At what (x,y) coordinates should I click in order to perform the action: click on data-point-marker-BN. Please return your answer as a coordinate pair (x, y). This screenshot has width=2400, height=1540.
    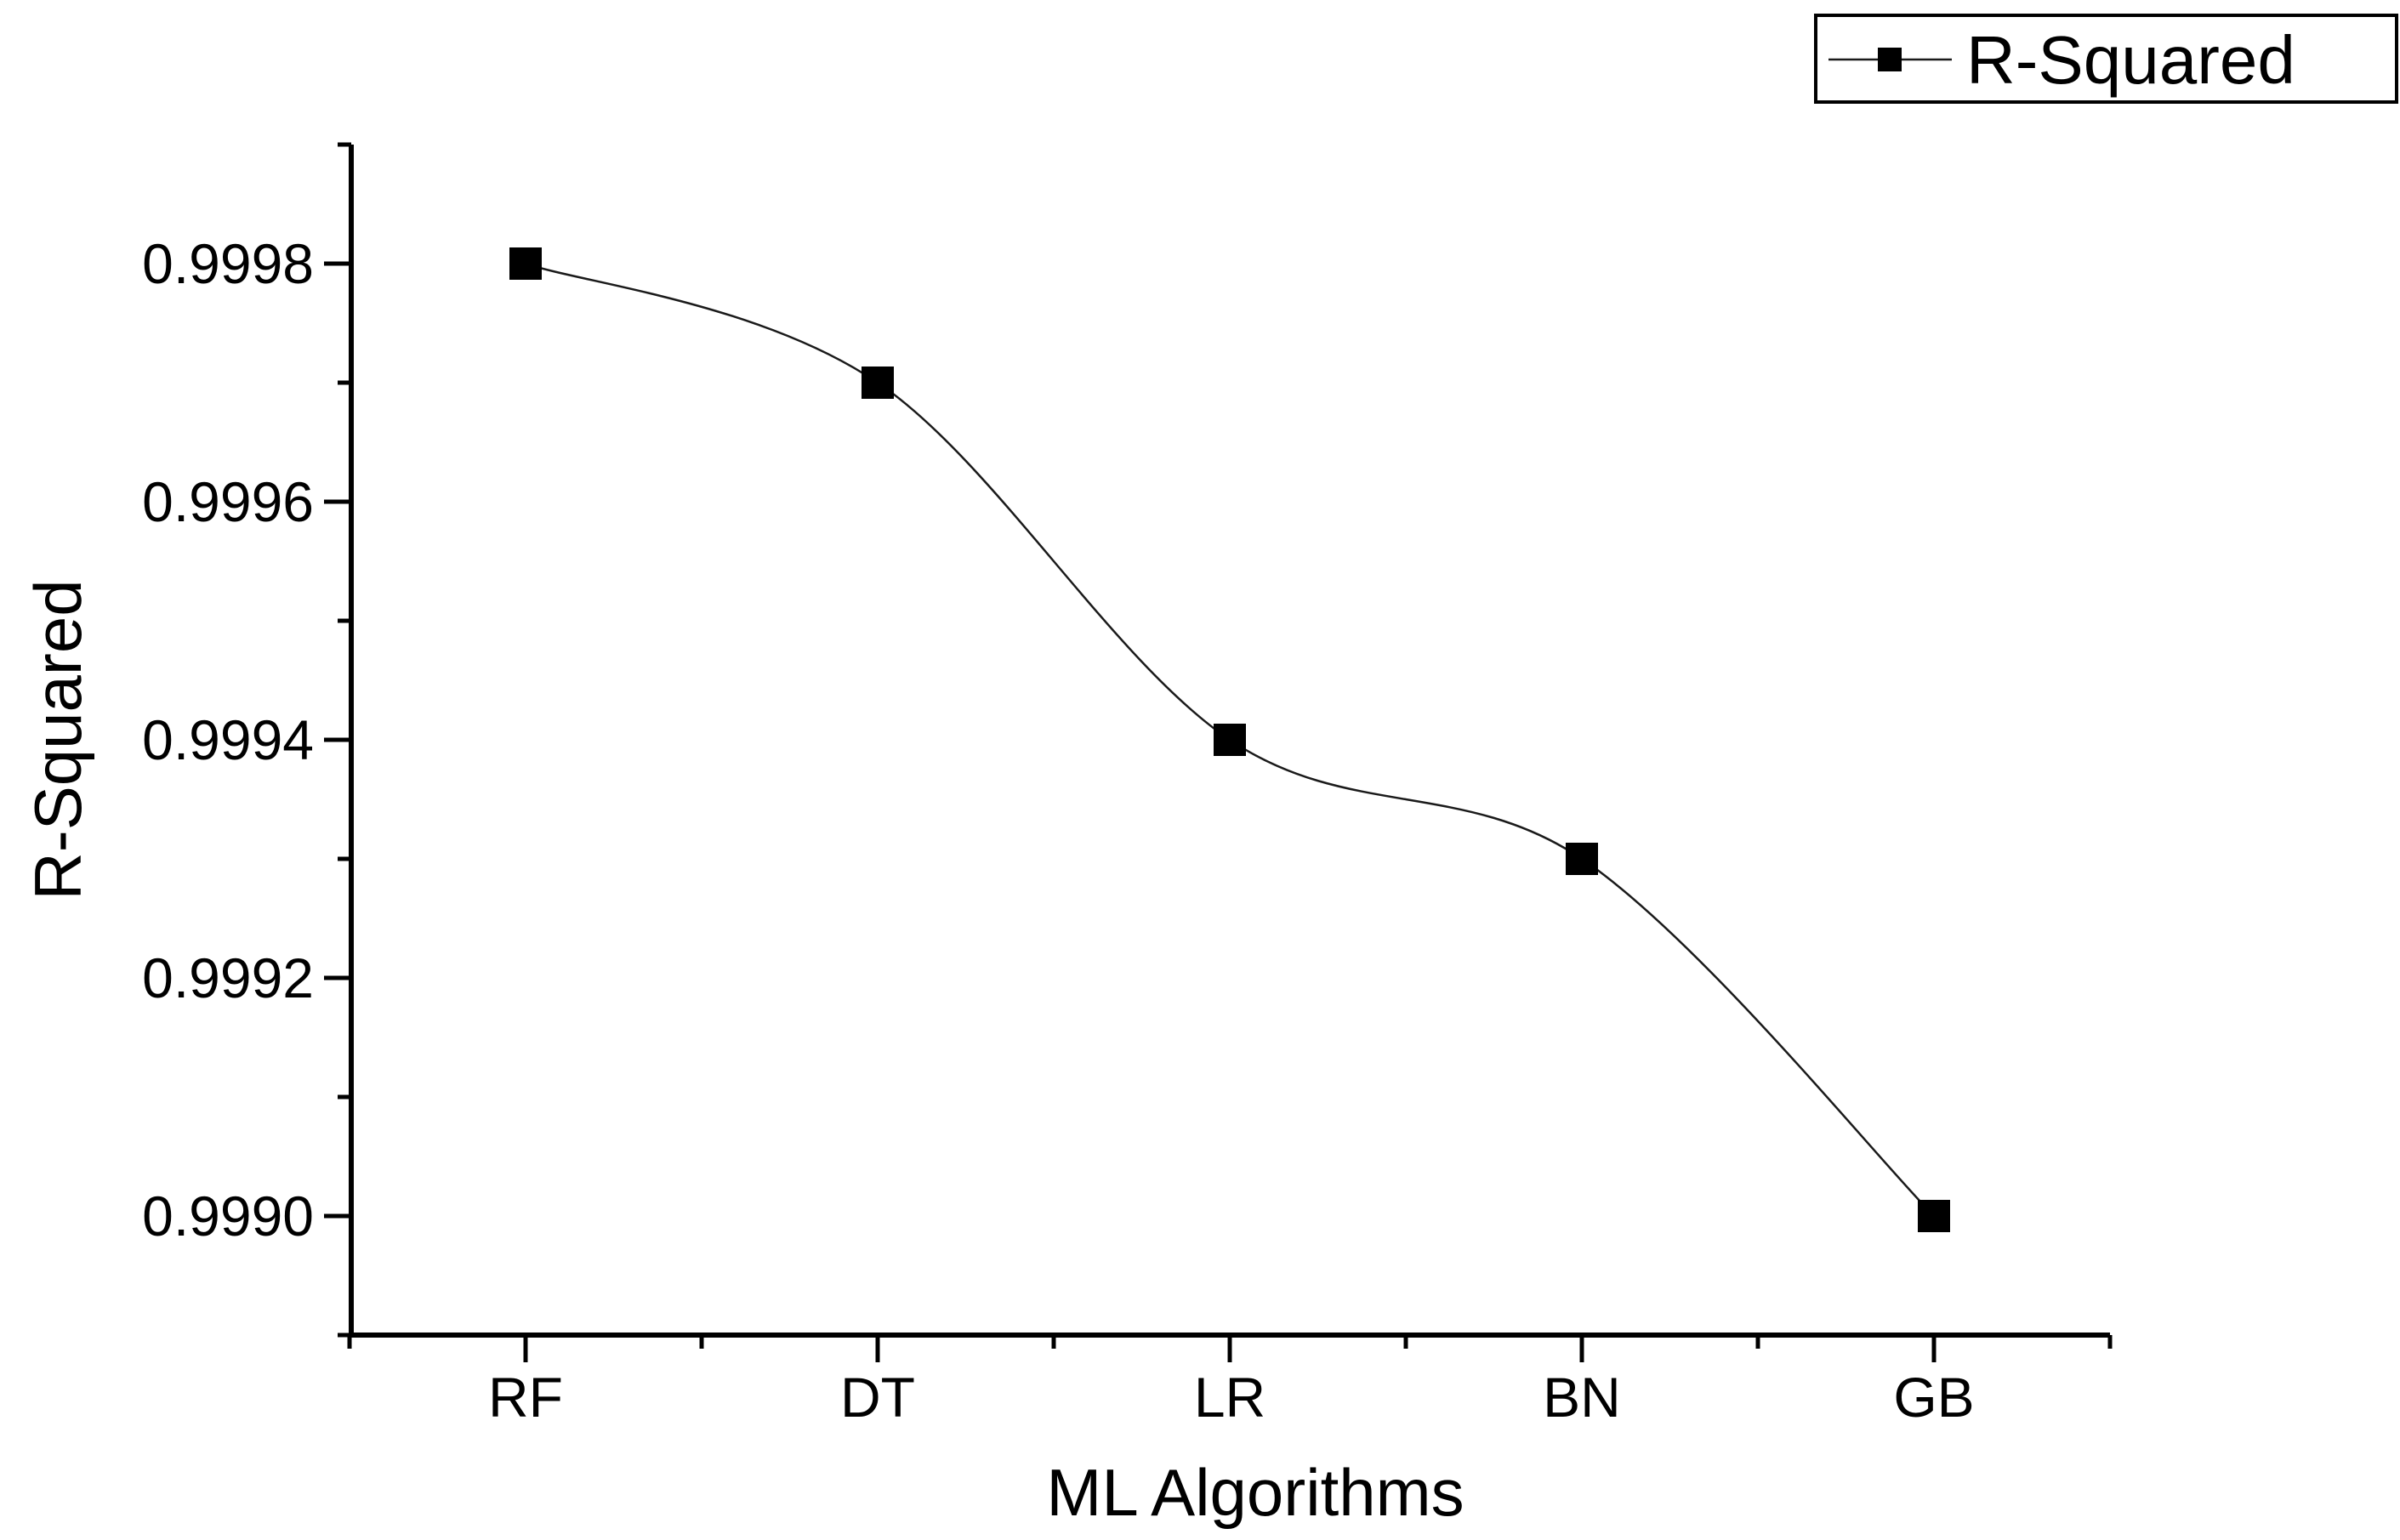
    Looking at the image, I should click on (1582, 859).